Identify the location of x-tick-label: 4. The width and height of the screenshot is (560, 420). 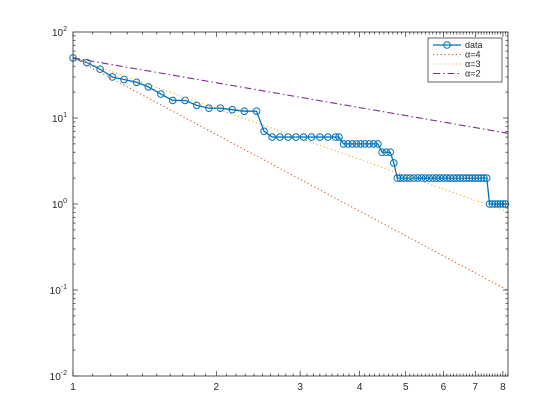
(360, 387).